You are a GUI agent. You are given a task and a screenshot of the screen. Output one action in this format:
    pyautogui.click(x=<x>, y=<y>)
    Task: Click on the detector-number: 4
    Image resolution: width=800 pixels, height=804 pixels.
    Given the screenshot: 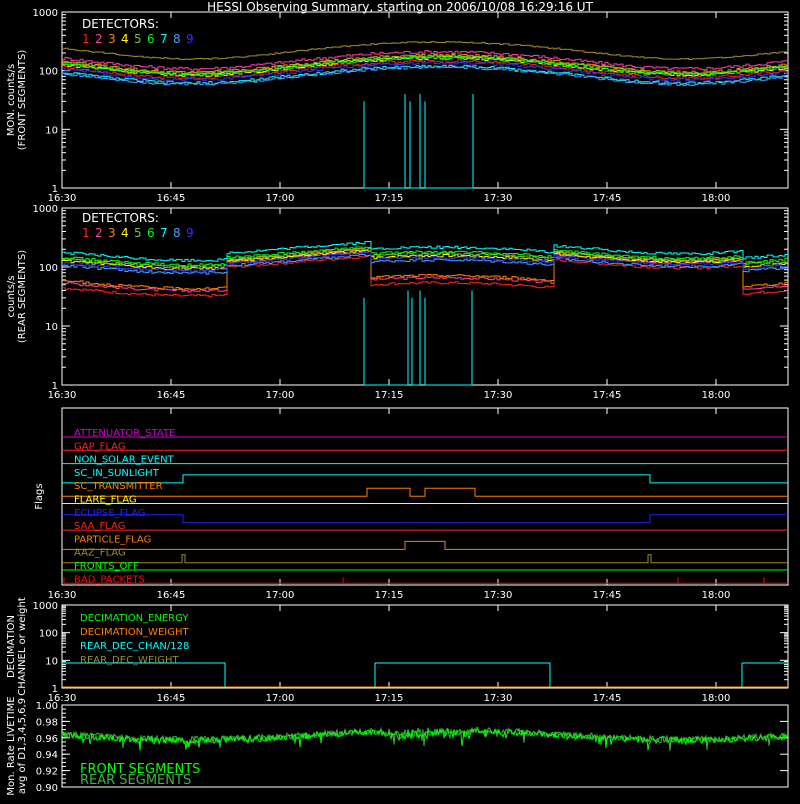 What is the action you would take?
    pyautogui.click(x=125, y=39)
    